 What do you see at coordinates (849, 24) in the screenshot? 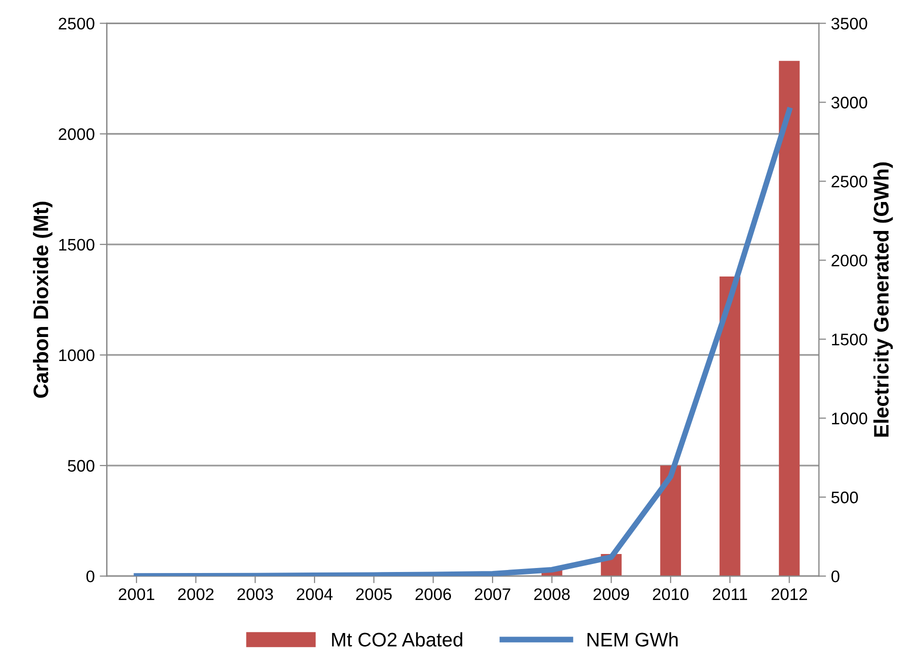
I see `y2-tick-label: 3500` at bounding box center [849, 24].